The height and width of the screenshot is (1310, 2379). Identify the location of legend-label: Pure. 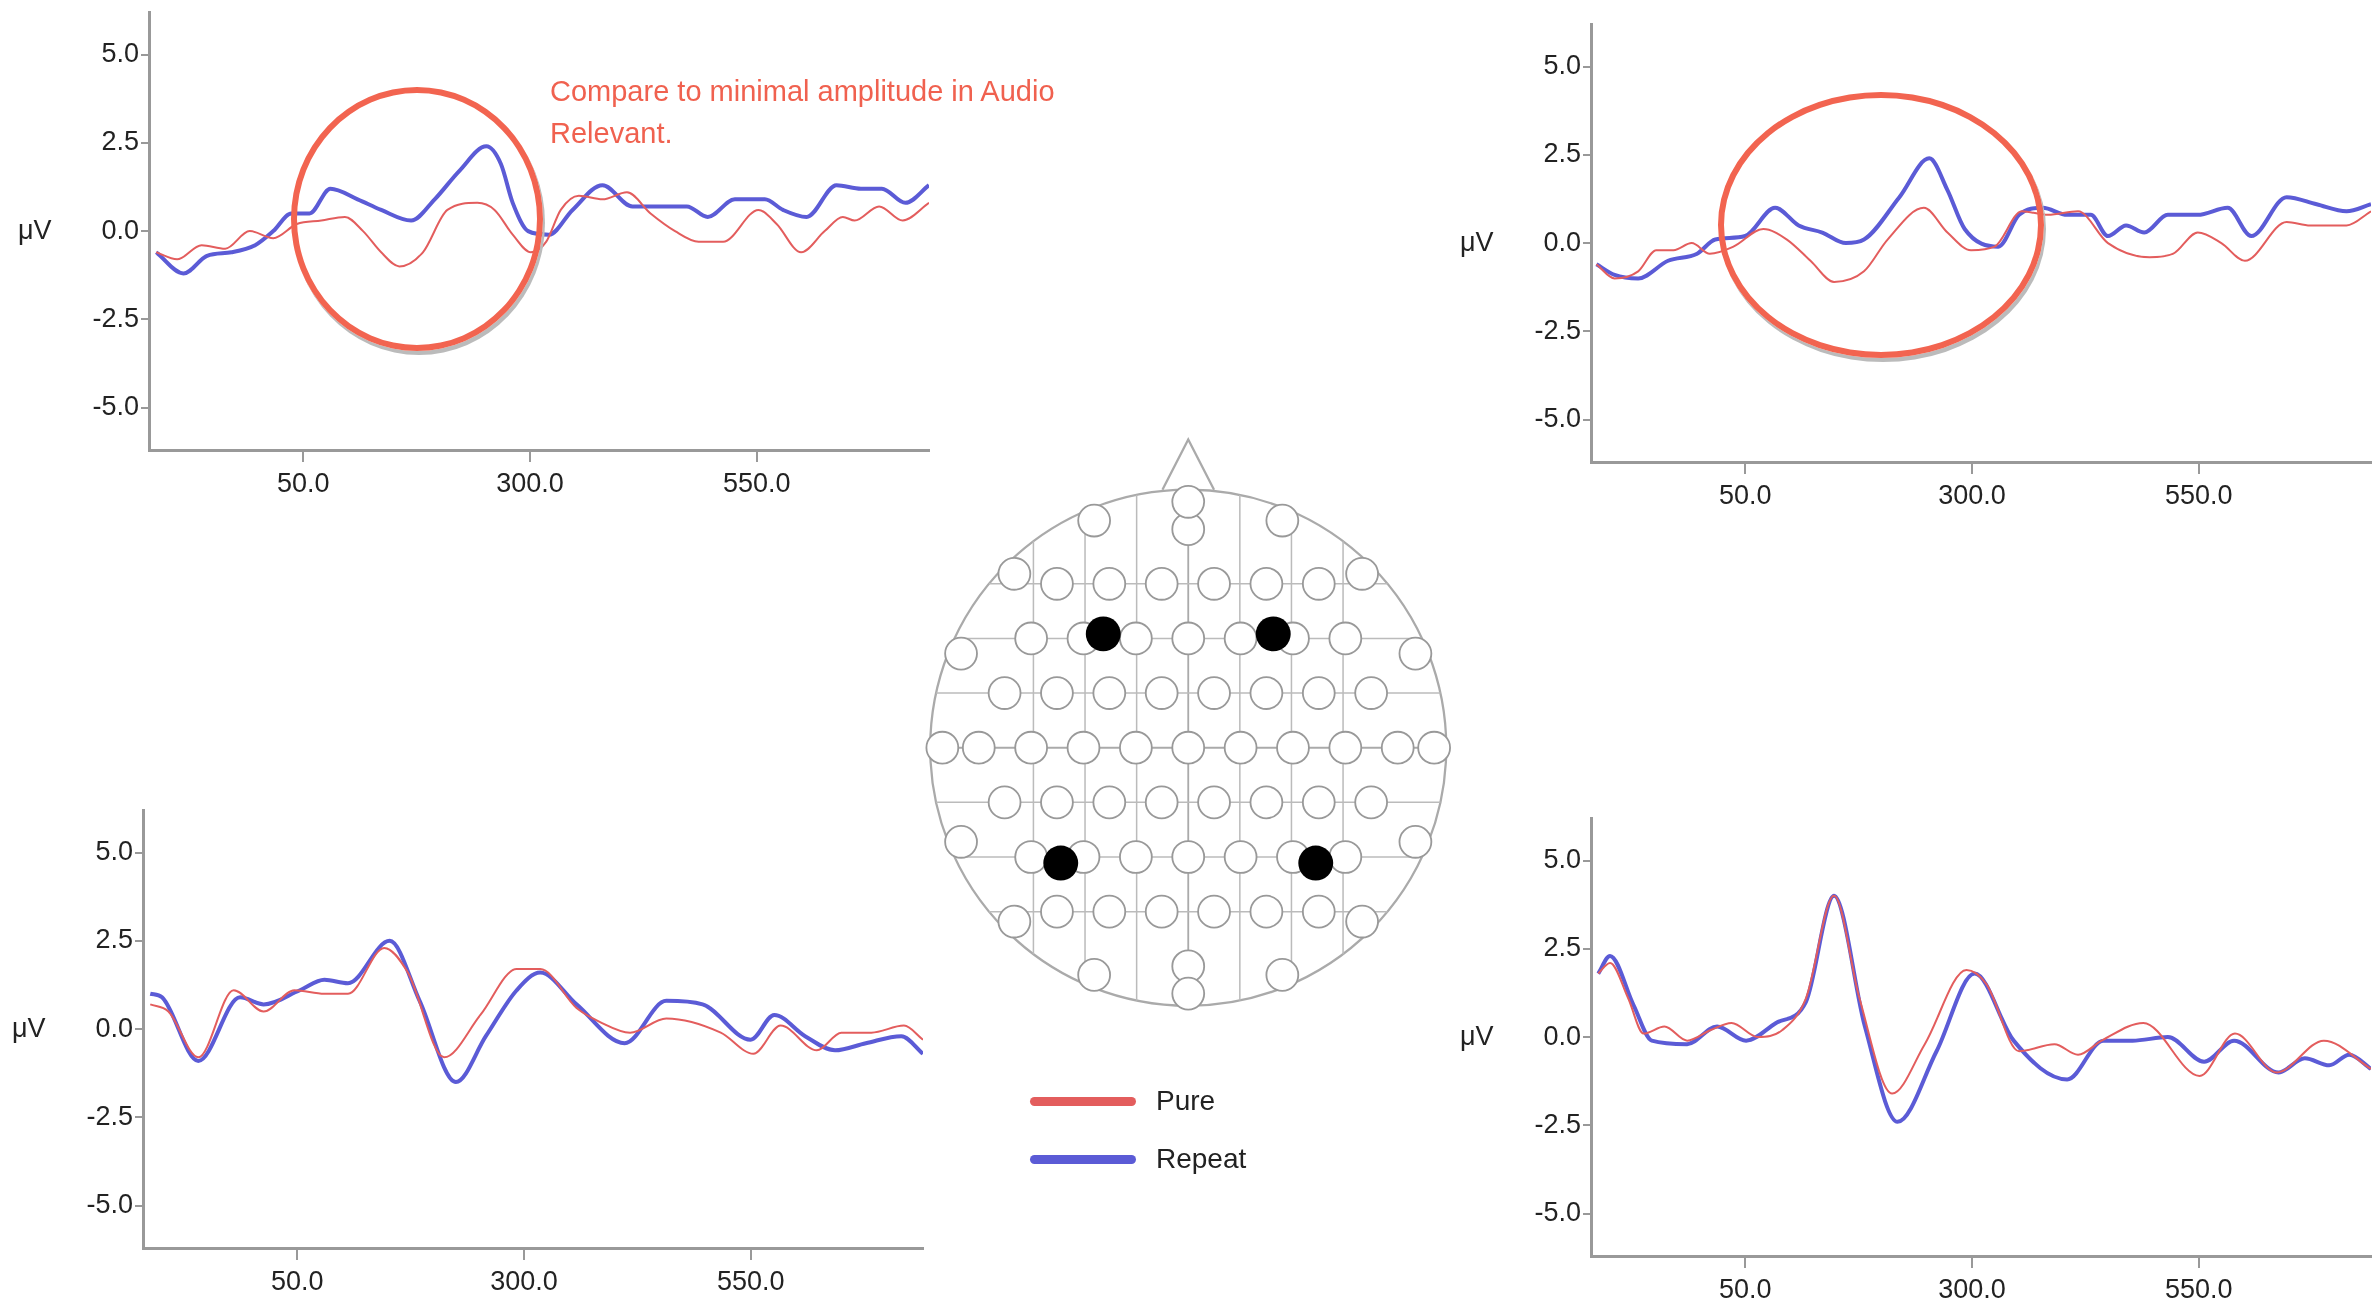
(1186, 1101).